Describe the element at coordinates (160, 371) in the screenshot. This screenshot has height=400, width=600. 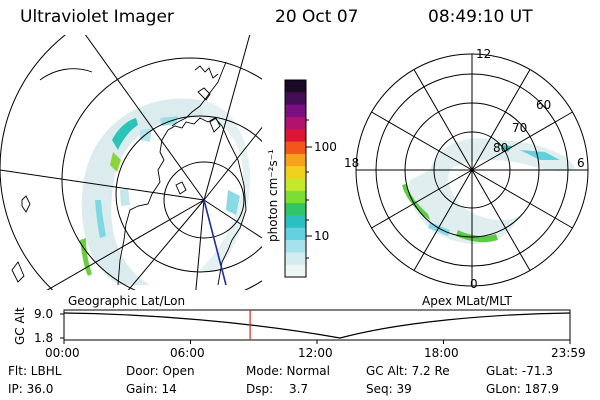
I see `door-info: Door: Open` at that location.